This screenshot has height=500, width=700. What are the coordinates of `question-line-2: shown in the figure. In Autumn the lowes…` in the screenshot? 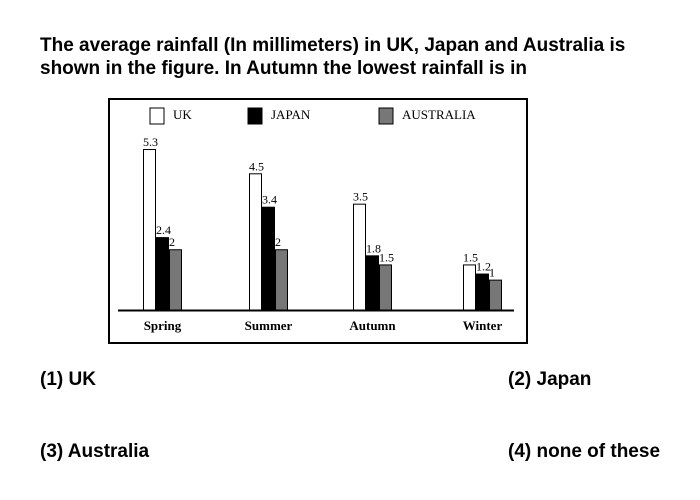 It's located at (283, 68).